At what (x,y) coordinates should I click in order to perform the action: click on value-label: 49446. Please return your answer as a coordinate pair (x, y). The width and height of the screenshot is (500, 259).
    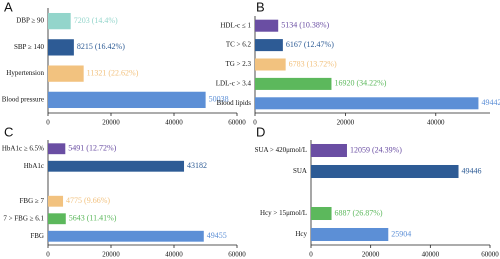
    Looking at the image, I should click on (472, 170).